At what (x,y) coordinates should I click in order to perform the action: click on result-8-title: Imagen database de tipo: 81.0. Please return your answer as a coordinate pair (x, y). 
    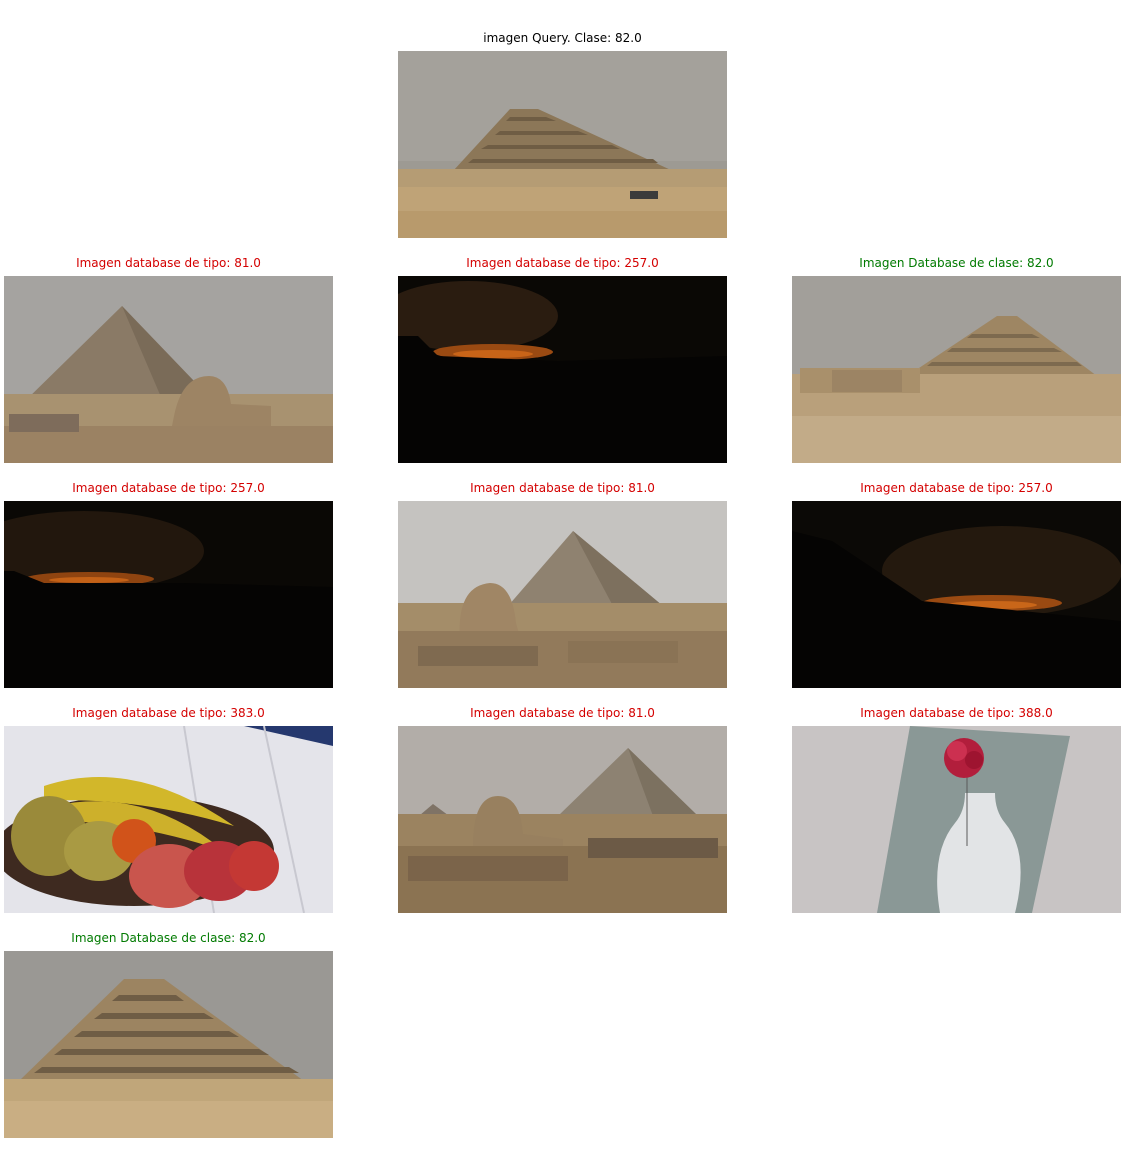
    Looking at the image, I should click on (562, 713).